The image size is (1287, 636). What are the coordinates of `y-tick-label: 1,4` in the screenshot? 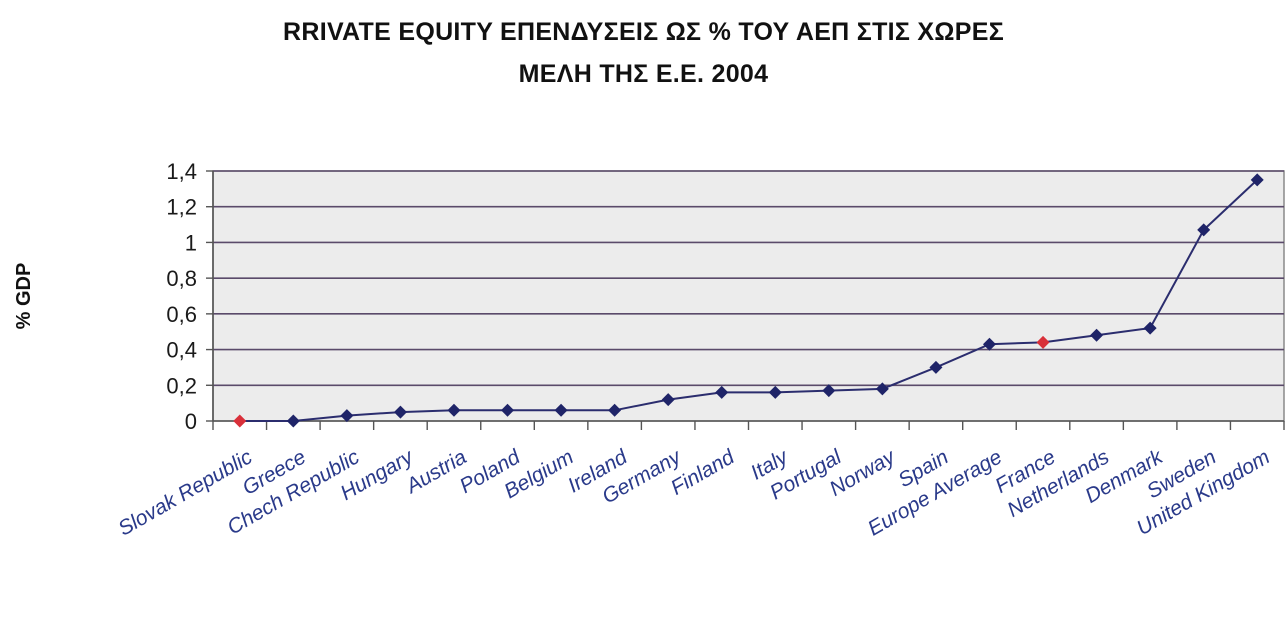 It's located at (181, 171).